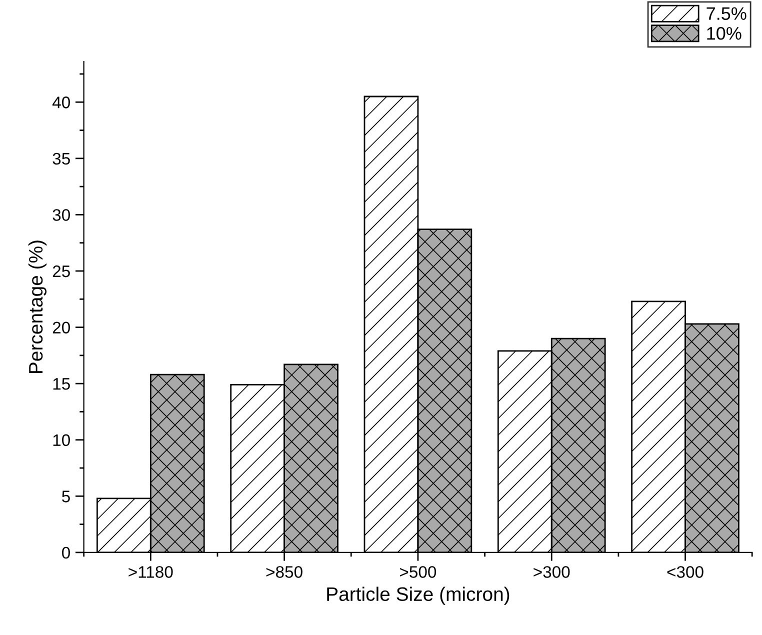 Image resolution: width=762 pixels, height=635 pixels. I want to click on x-tick-label: >850, so click(284, 572).